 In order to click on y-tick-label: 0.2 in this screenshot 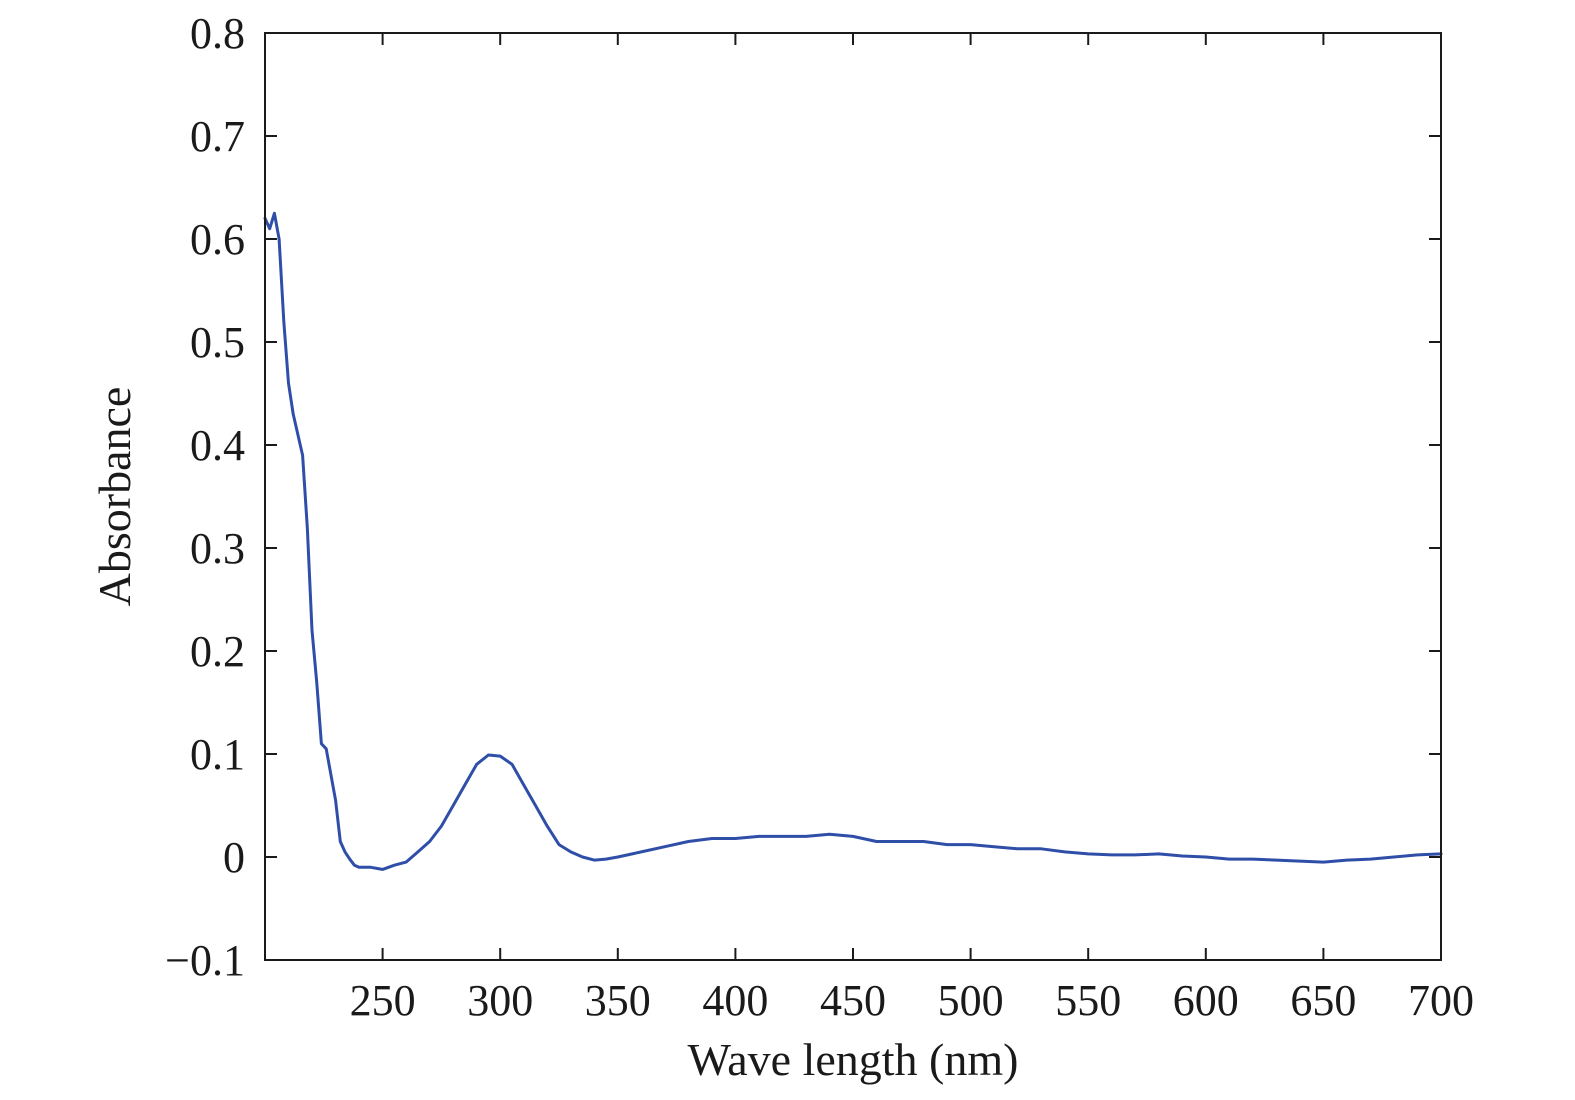, I will do `click(217, 651)`.